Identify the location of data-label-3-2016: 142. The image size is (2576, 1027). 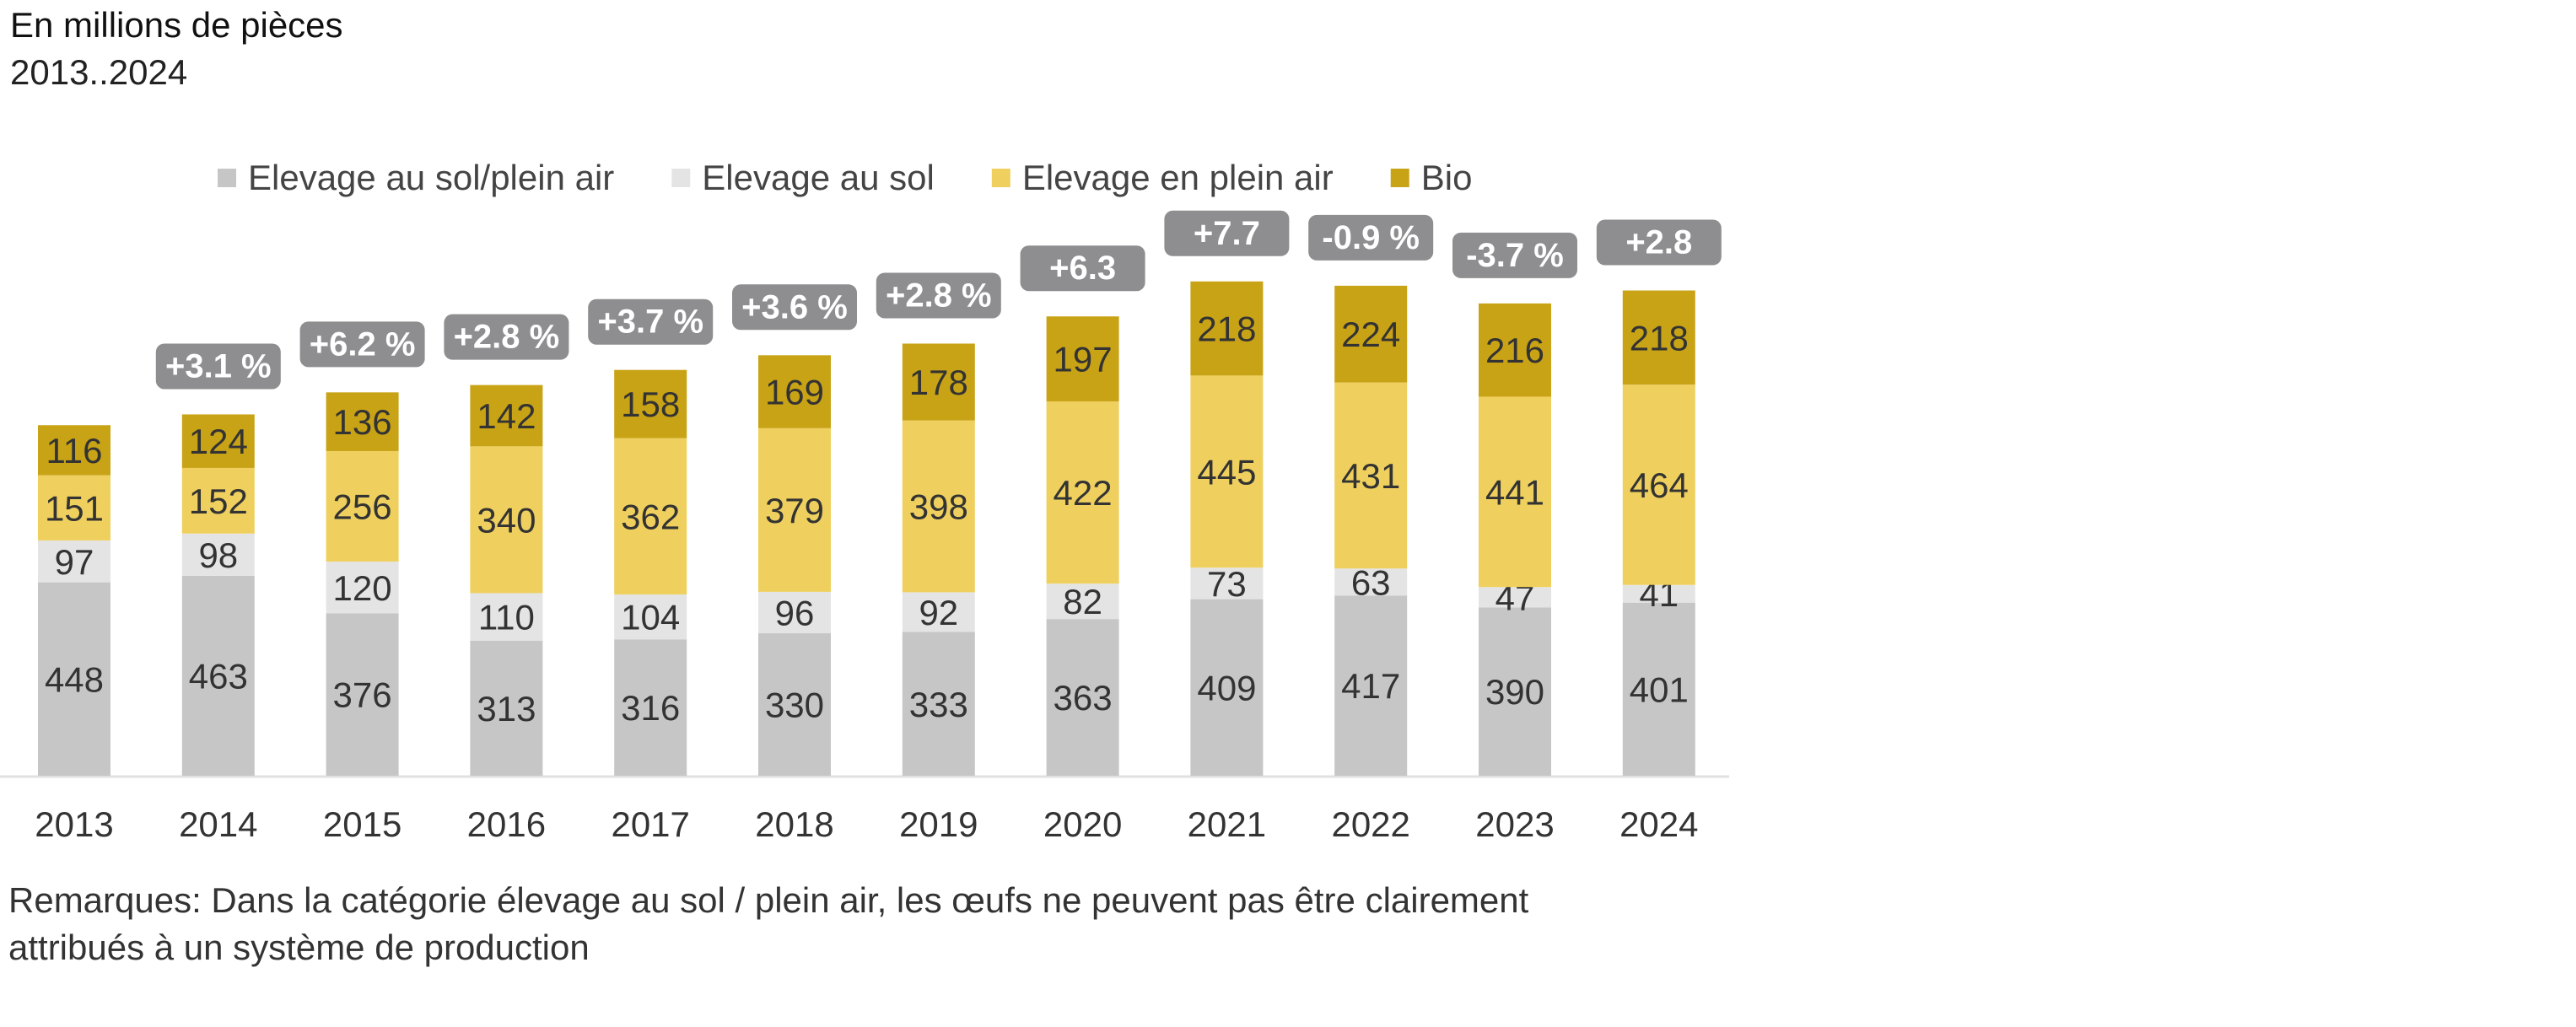
(506, 416).